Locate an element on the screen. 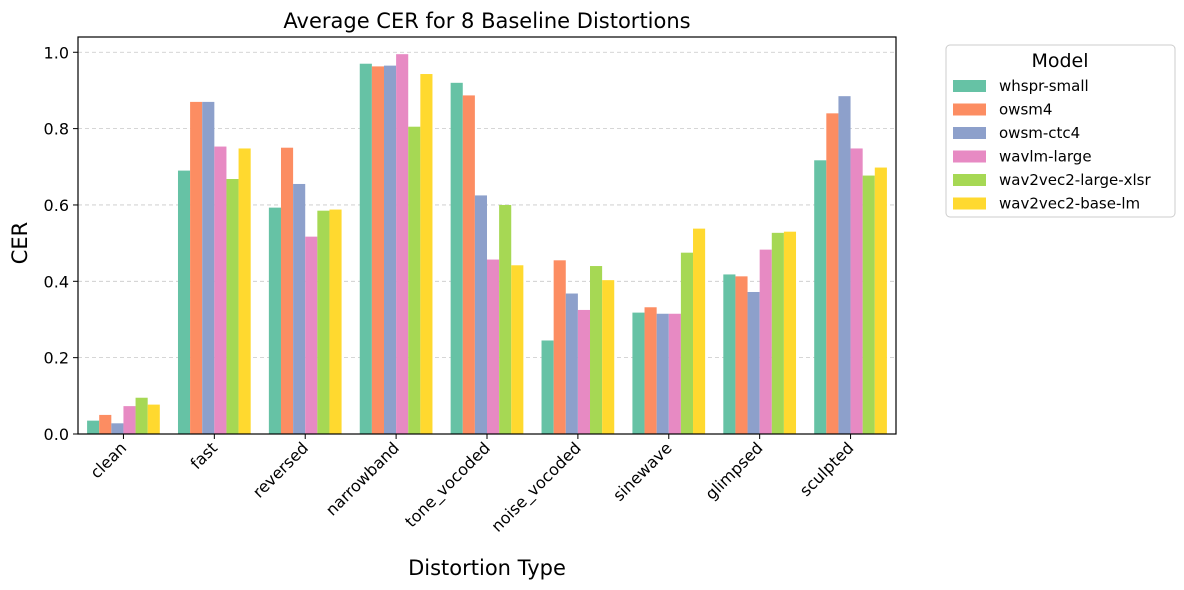 This screenshot has width=1184, height=590. y-axis-label: CER is located at coordinates (20, 243).